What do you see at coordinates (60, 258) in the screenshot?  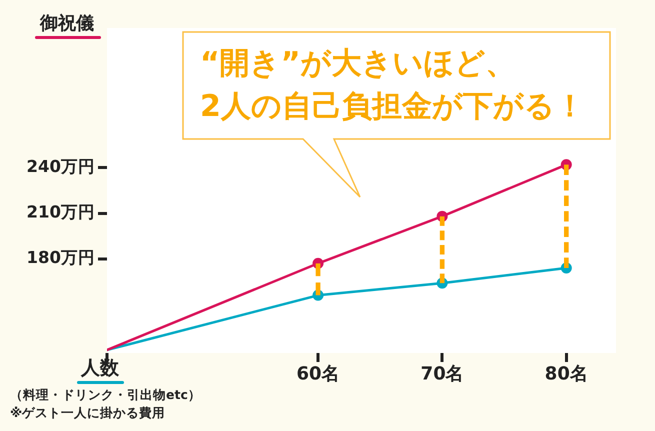 I see `y-tick-label: 180万円` at bounding box center [60, 258].